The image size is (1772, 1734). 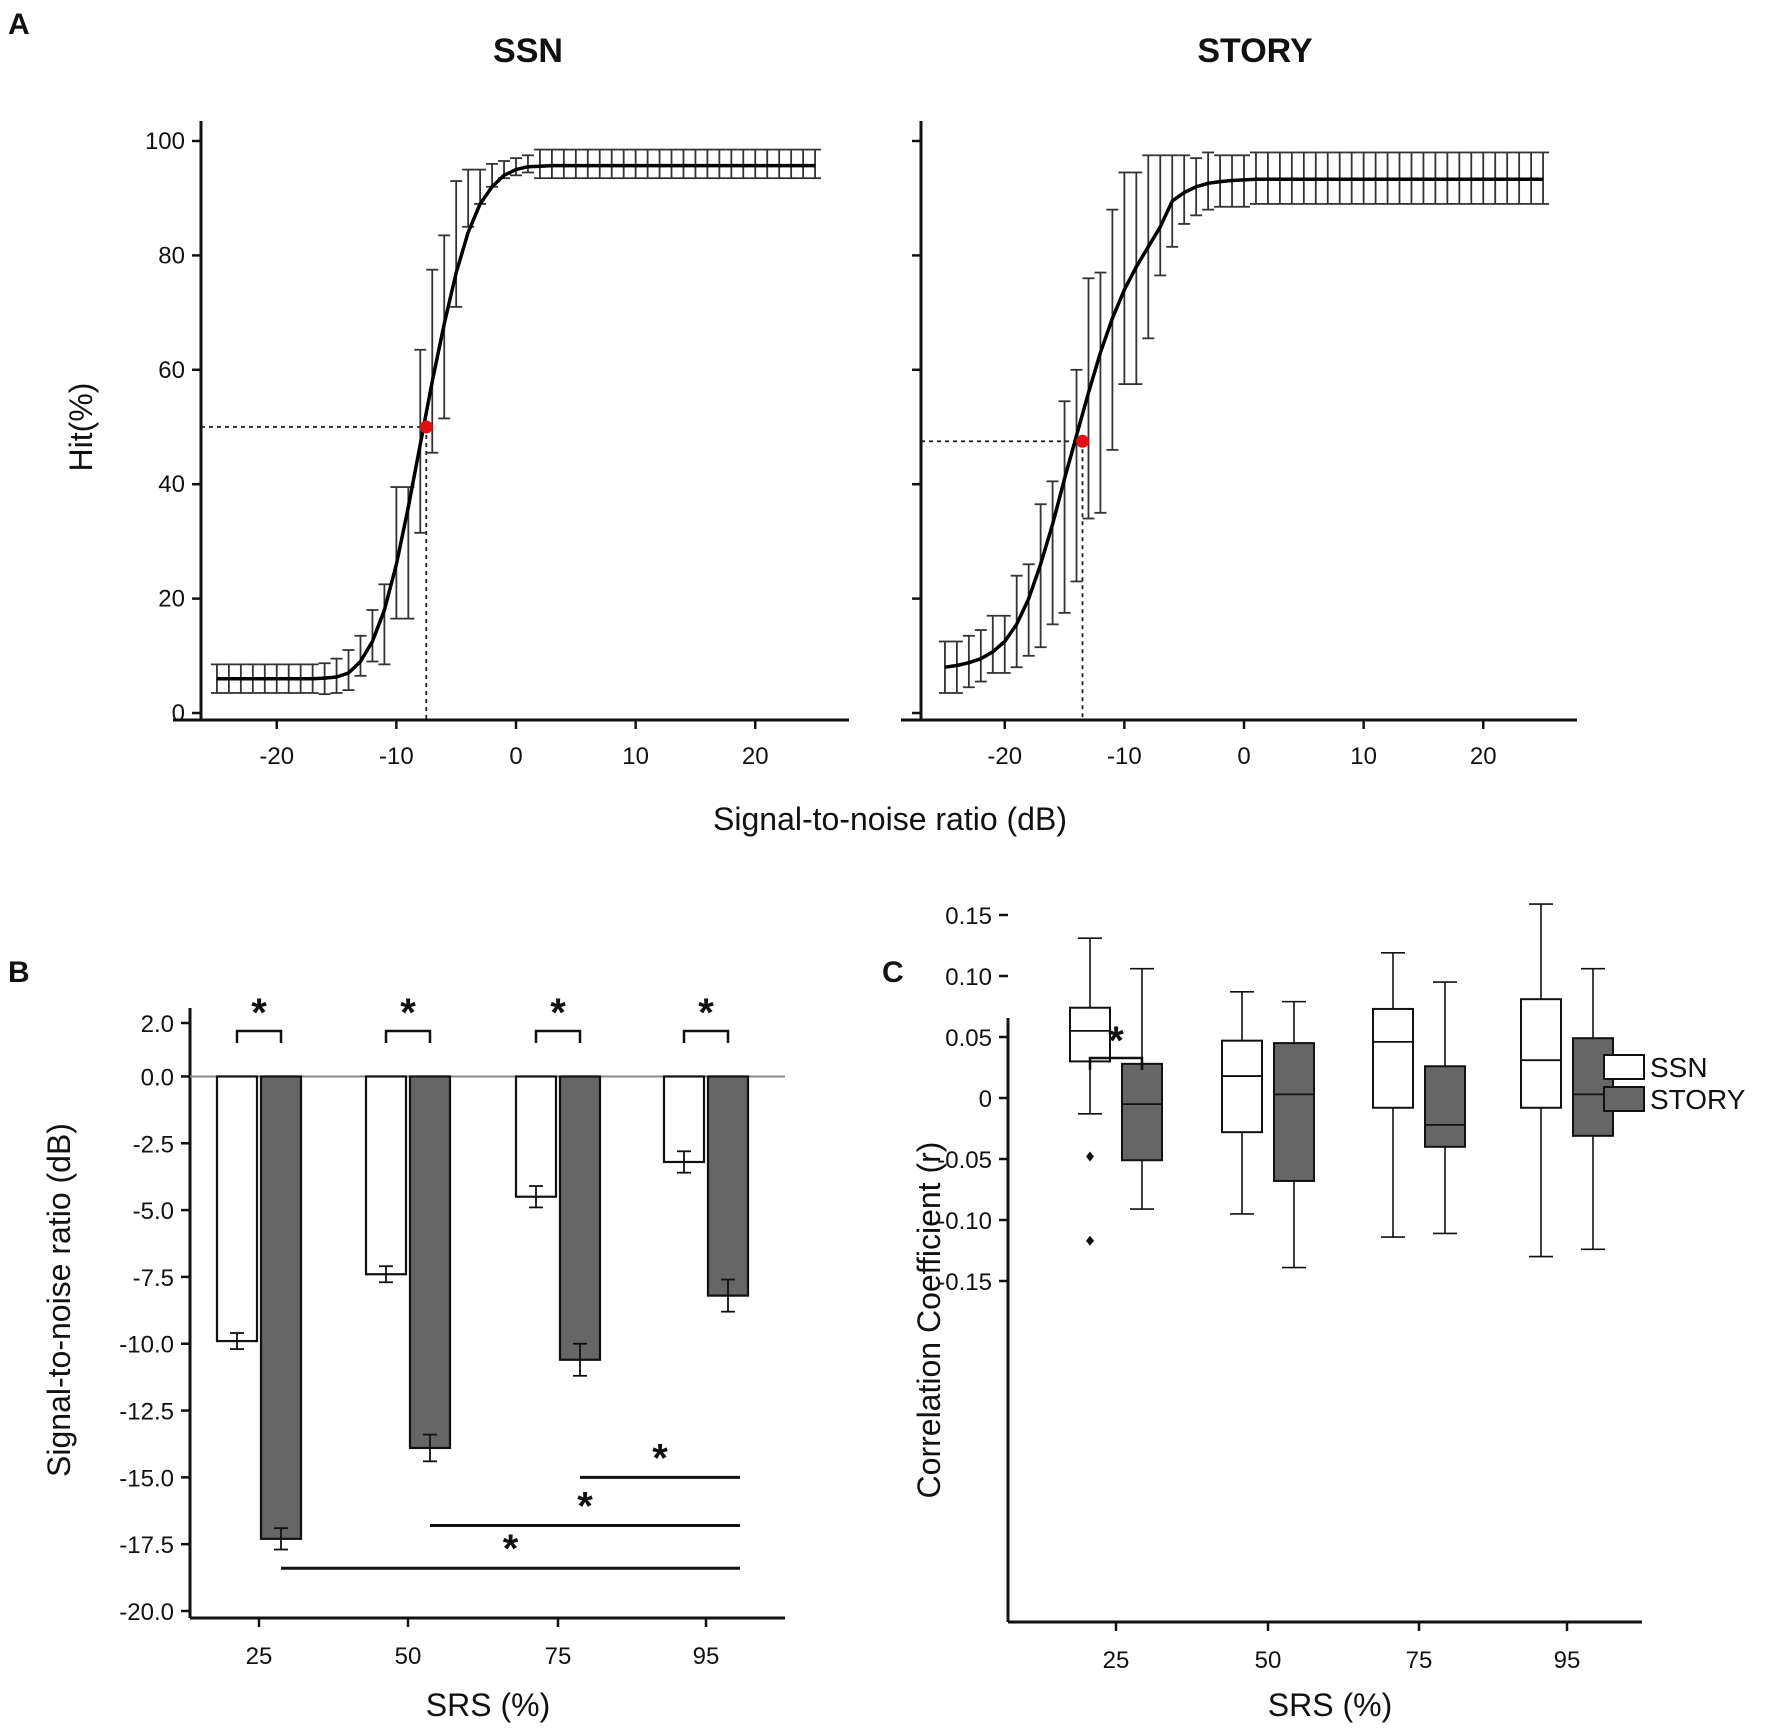 What do you see at coordinates (171, 370) in the screenshot?
I see `y-tick-label: 60` at bounding box center [171, 370].